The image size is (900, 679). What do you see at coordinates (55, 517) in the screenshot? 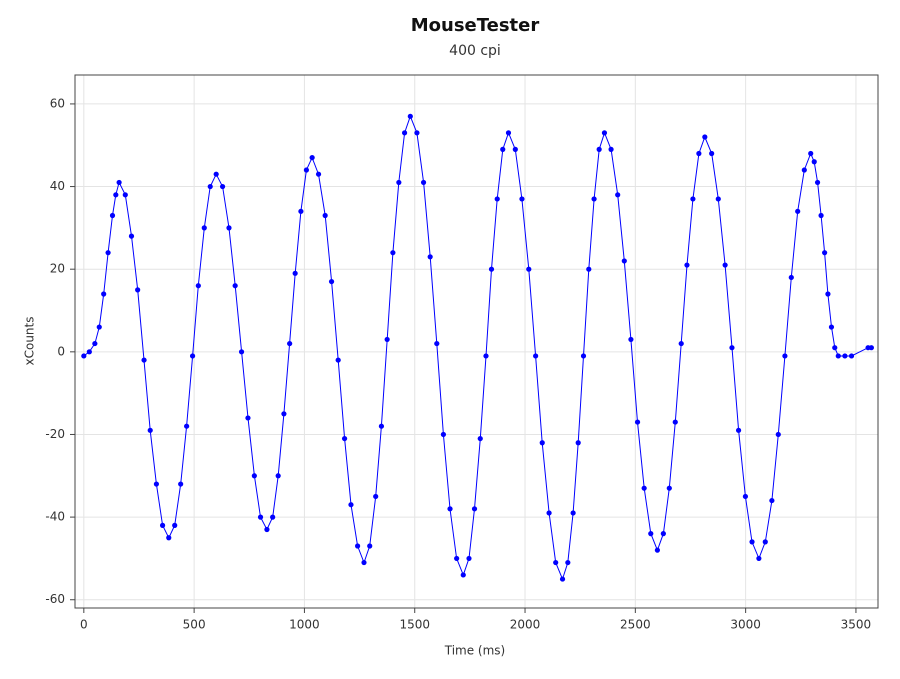
I see `y-tick-label: -40` at bounding box center [55, 517].